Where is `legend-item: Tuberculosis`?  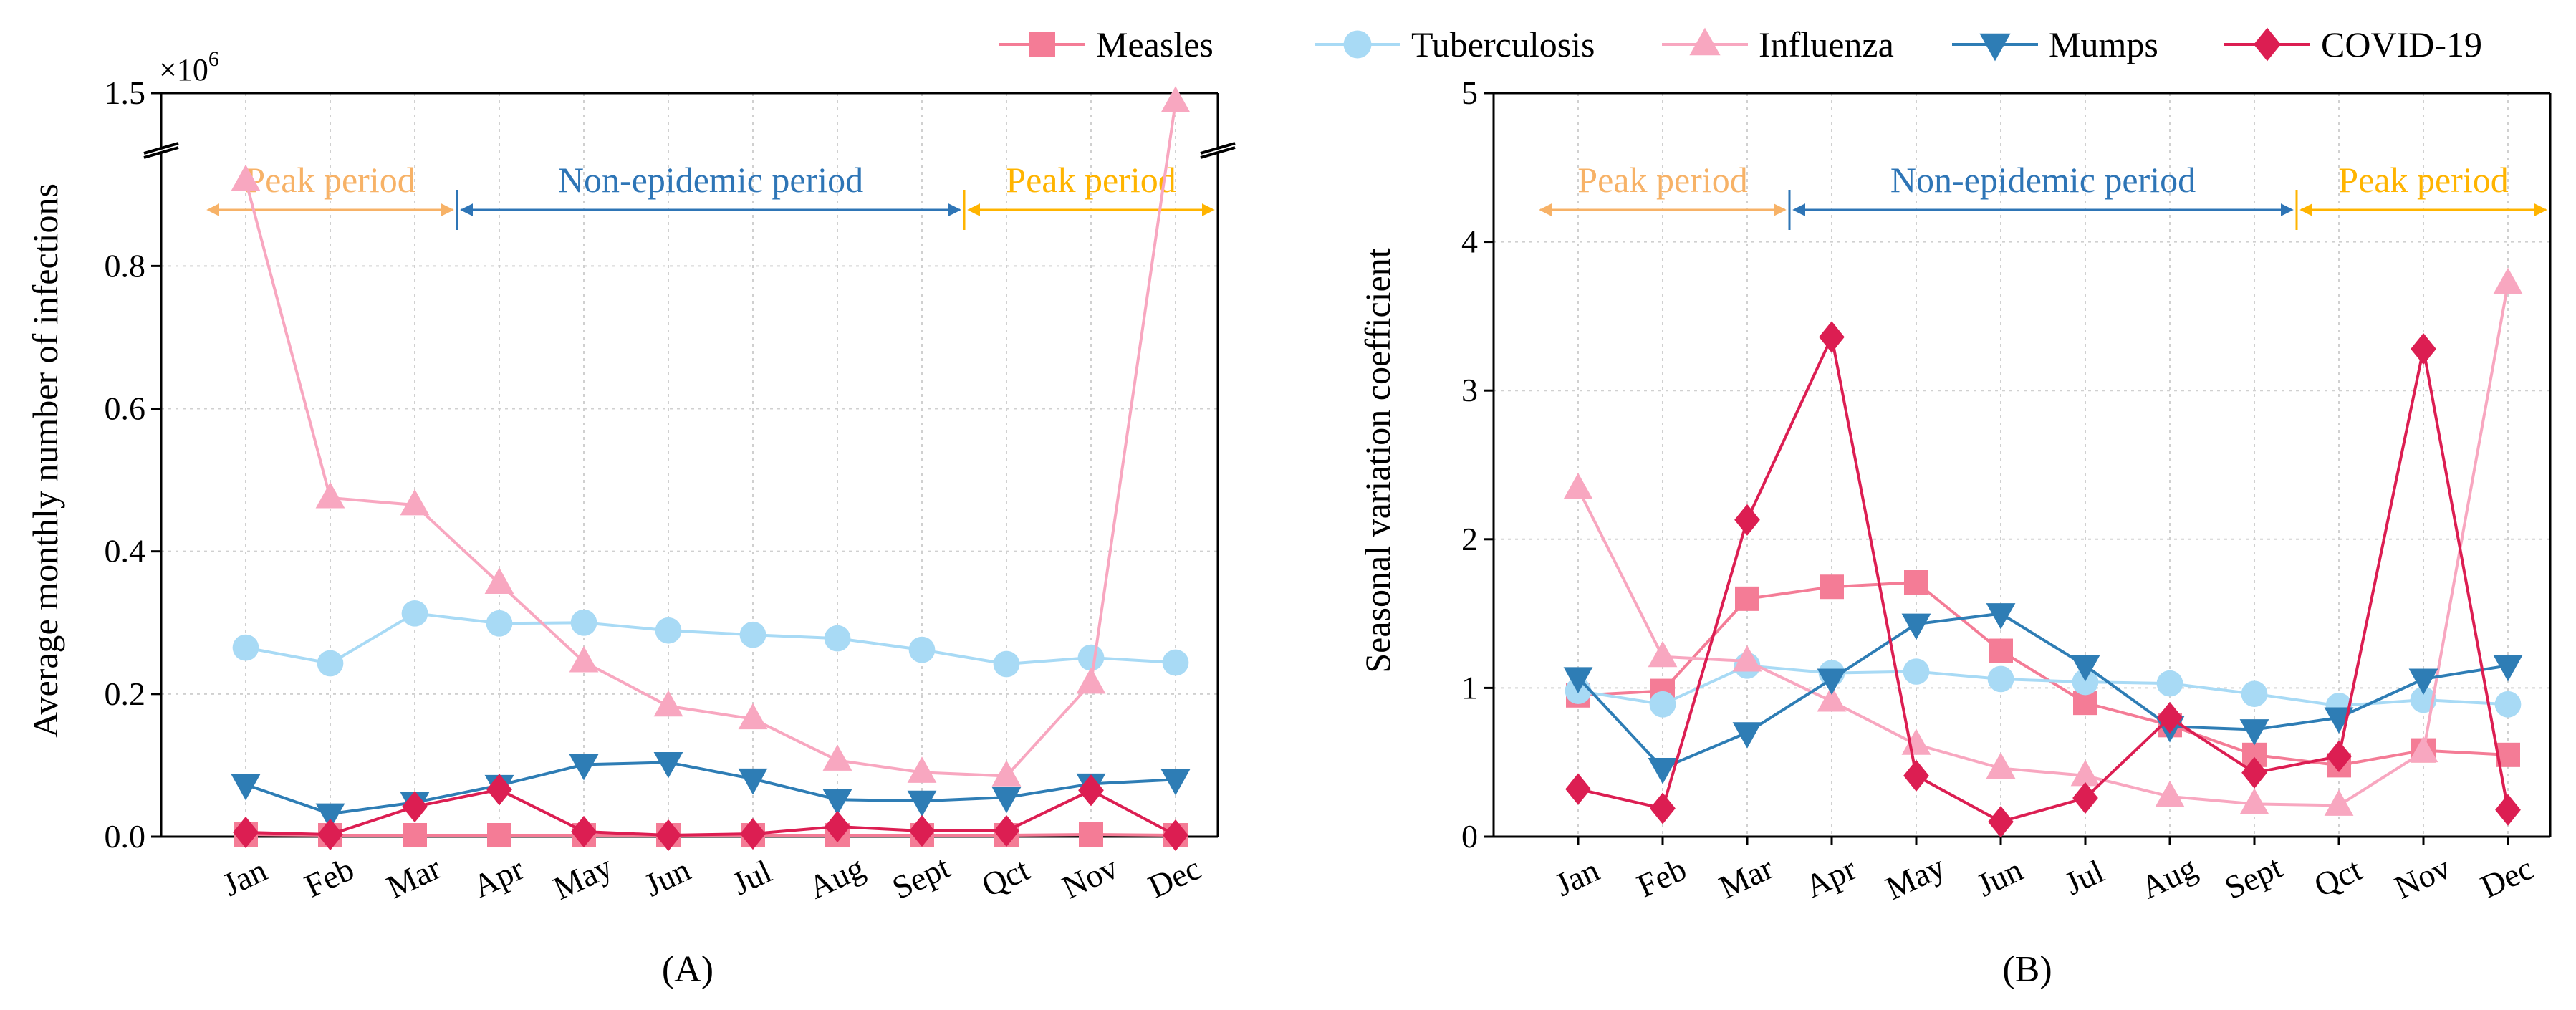 legend-item: Tuberculosis is located at coordinates (1455, 44).